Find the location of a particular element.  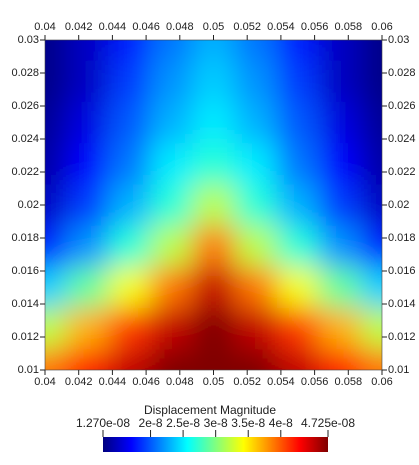

colorbar is located at coordinates (215, 444).